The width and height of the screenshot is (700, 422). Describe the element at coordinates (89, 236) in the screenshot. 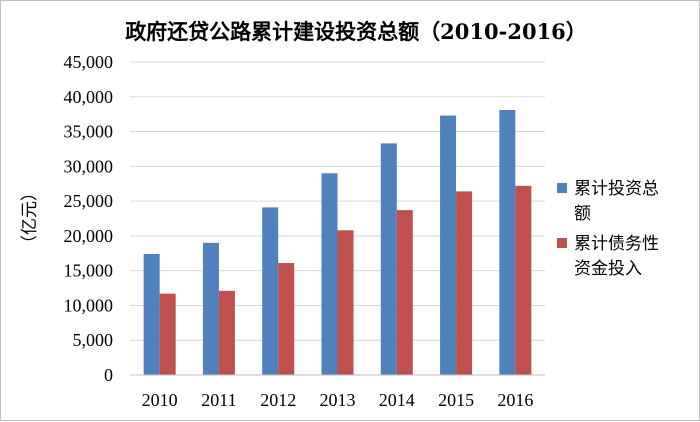

I see `y-tick-label: 20,000` at that location.